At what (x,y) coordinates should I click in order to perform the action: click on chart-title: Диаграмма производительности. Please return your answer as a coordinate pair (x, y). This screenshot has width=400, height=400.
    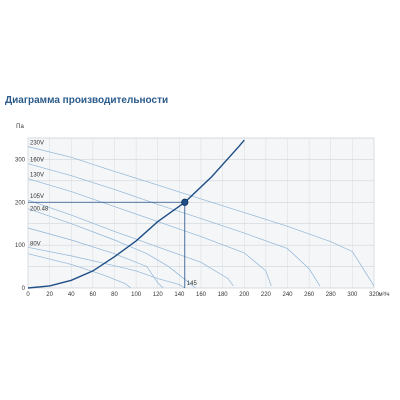
    Looking at the image, I should click on (87, 100).